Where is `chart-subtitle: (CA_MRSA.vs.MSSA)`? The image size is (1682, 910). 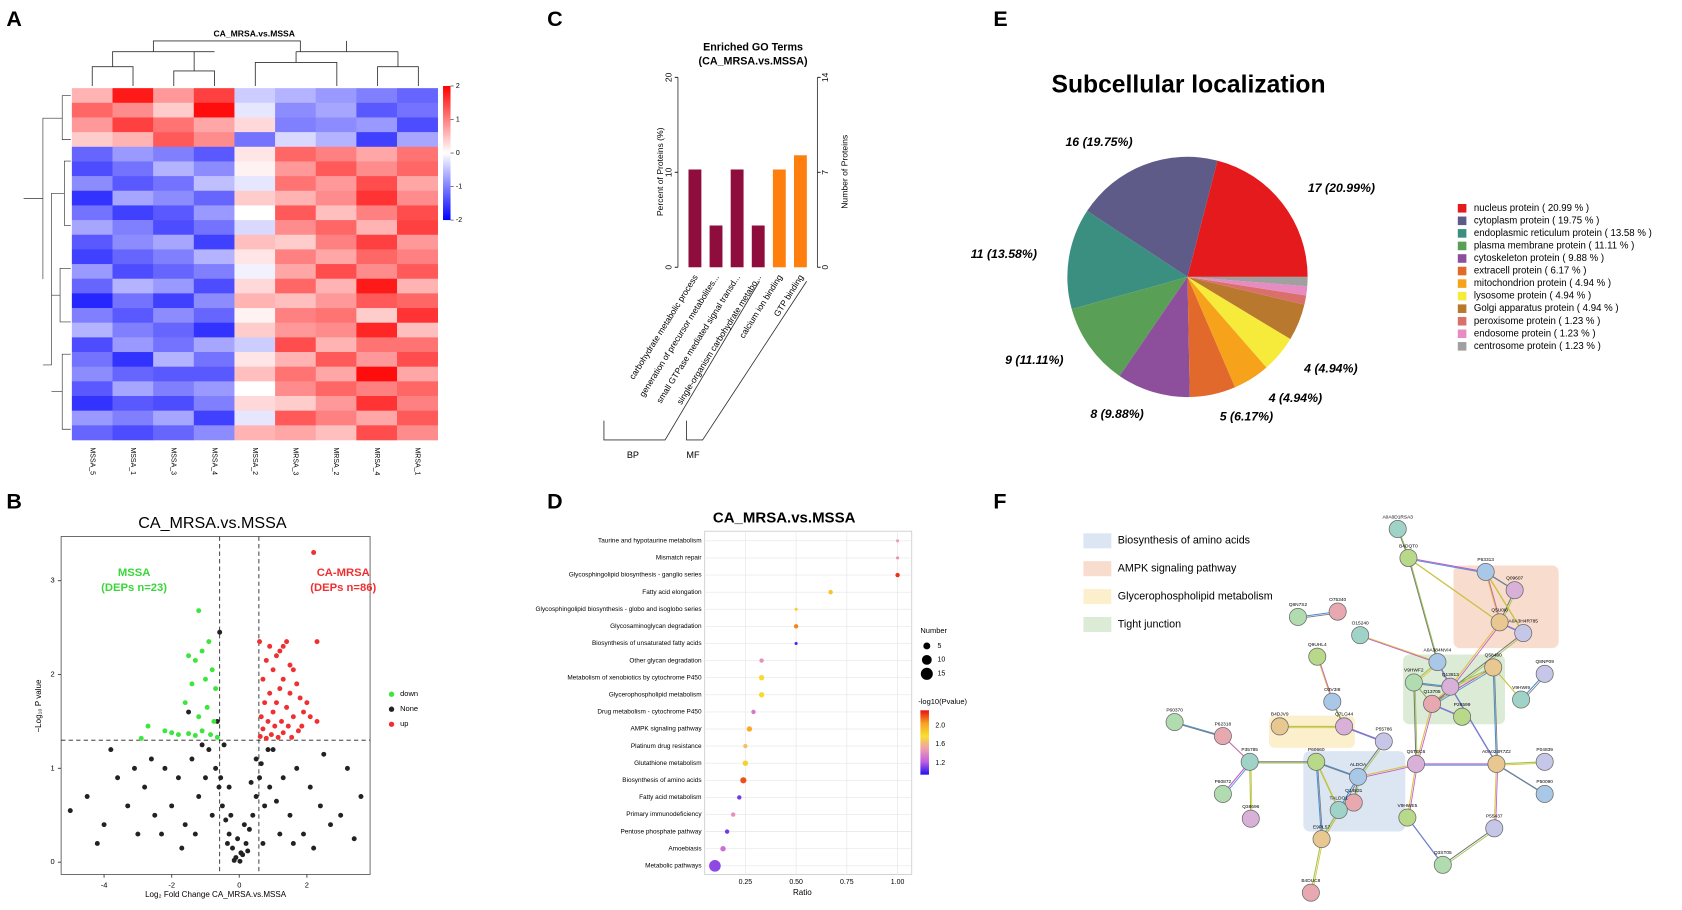
chart-subtitle: (CA_MRSA.vs.MSSA) is located at coordinates (753, 62).